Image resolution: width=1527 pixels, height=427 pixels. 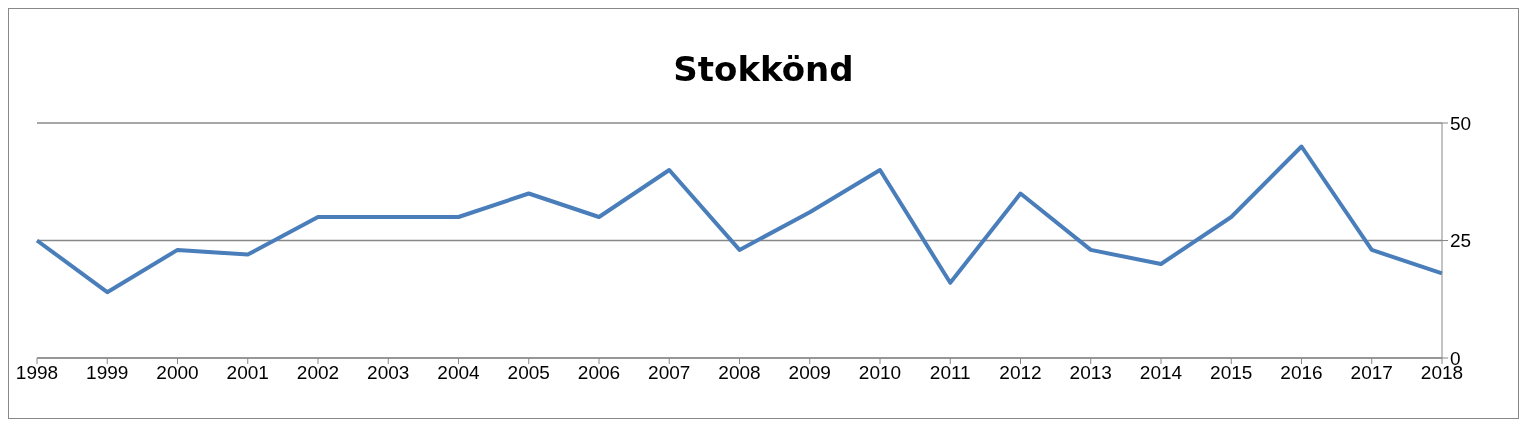 What do you see at coordinates (880, 373) in the screenshot?
I see `x-tick-label: 2010` at bounding box center [880, 373].